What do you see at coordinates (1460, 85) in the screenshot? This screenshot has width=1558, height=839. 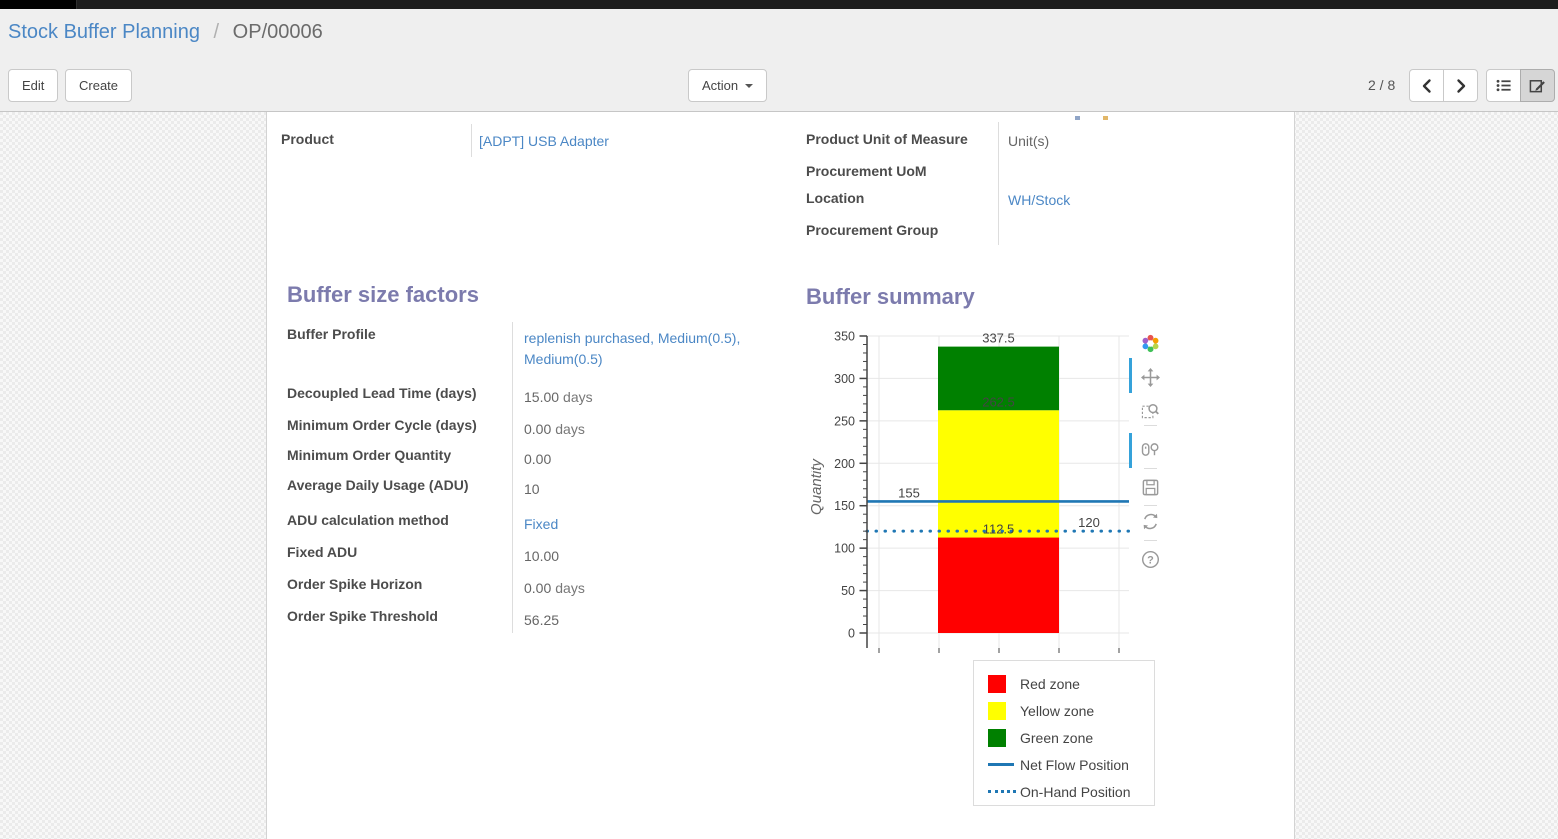 I see `pager-next-button` at bounding box center [1460, 85].